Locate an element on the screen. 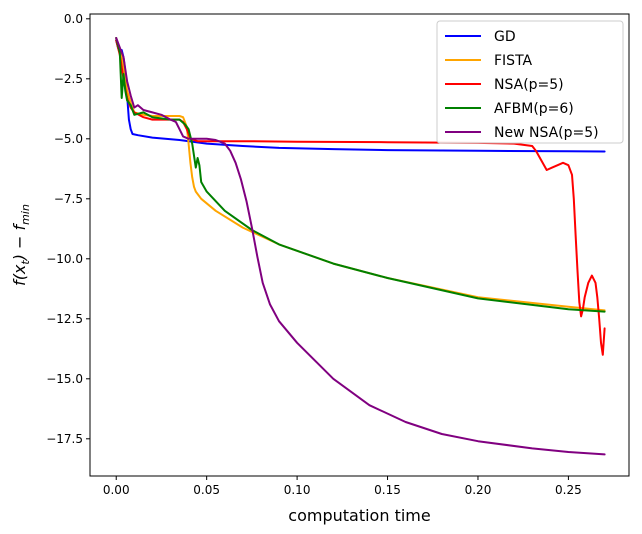 The width and height of the screenshot is (642, 534). y-tick-label: −17.5 is located at coordinates (64, 439).